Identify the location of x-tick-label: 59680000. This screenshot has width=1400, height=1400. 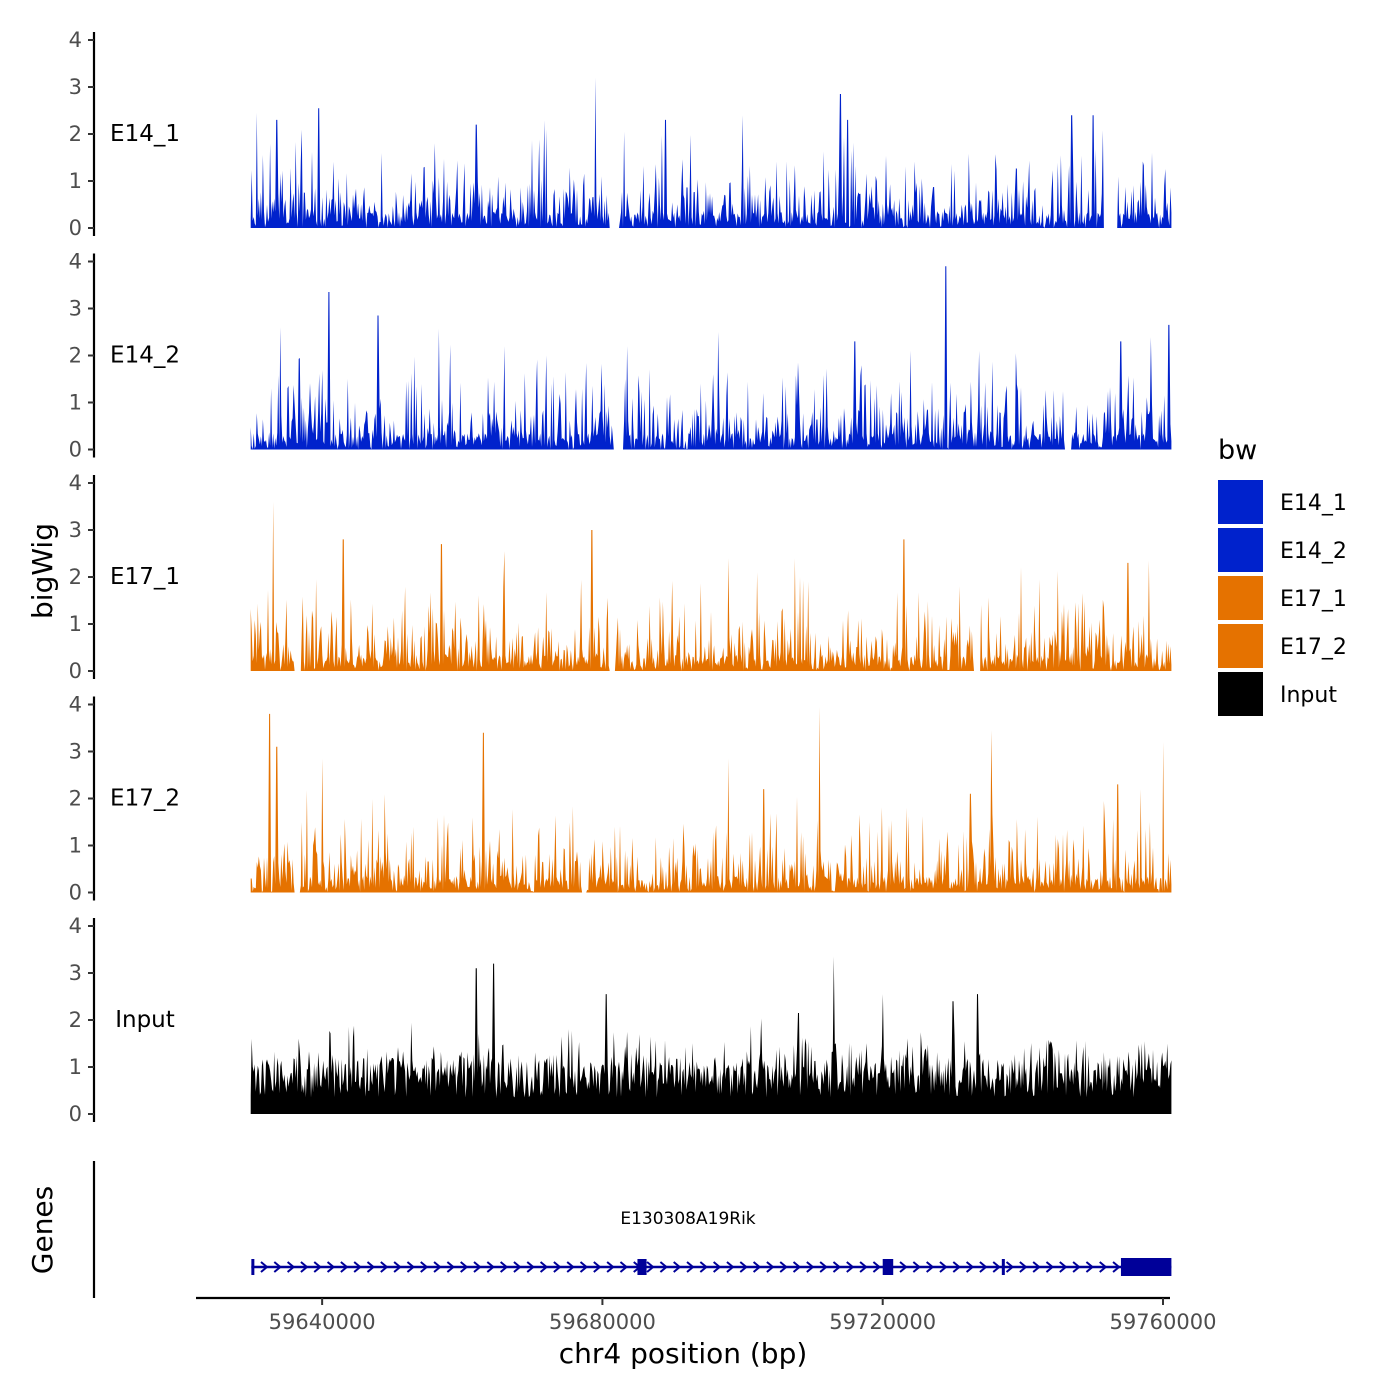
(602, 1322).